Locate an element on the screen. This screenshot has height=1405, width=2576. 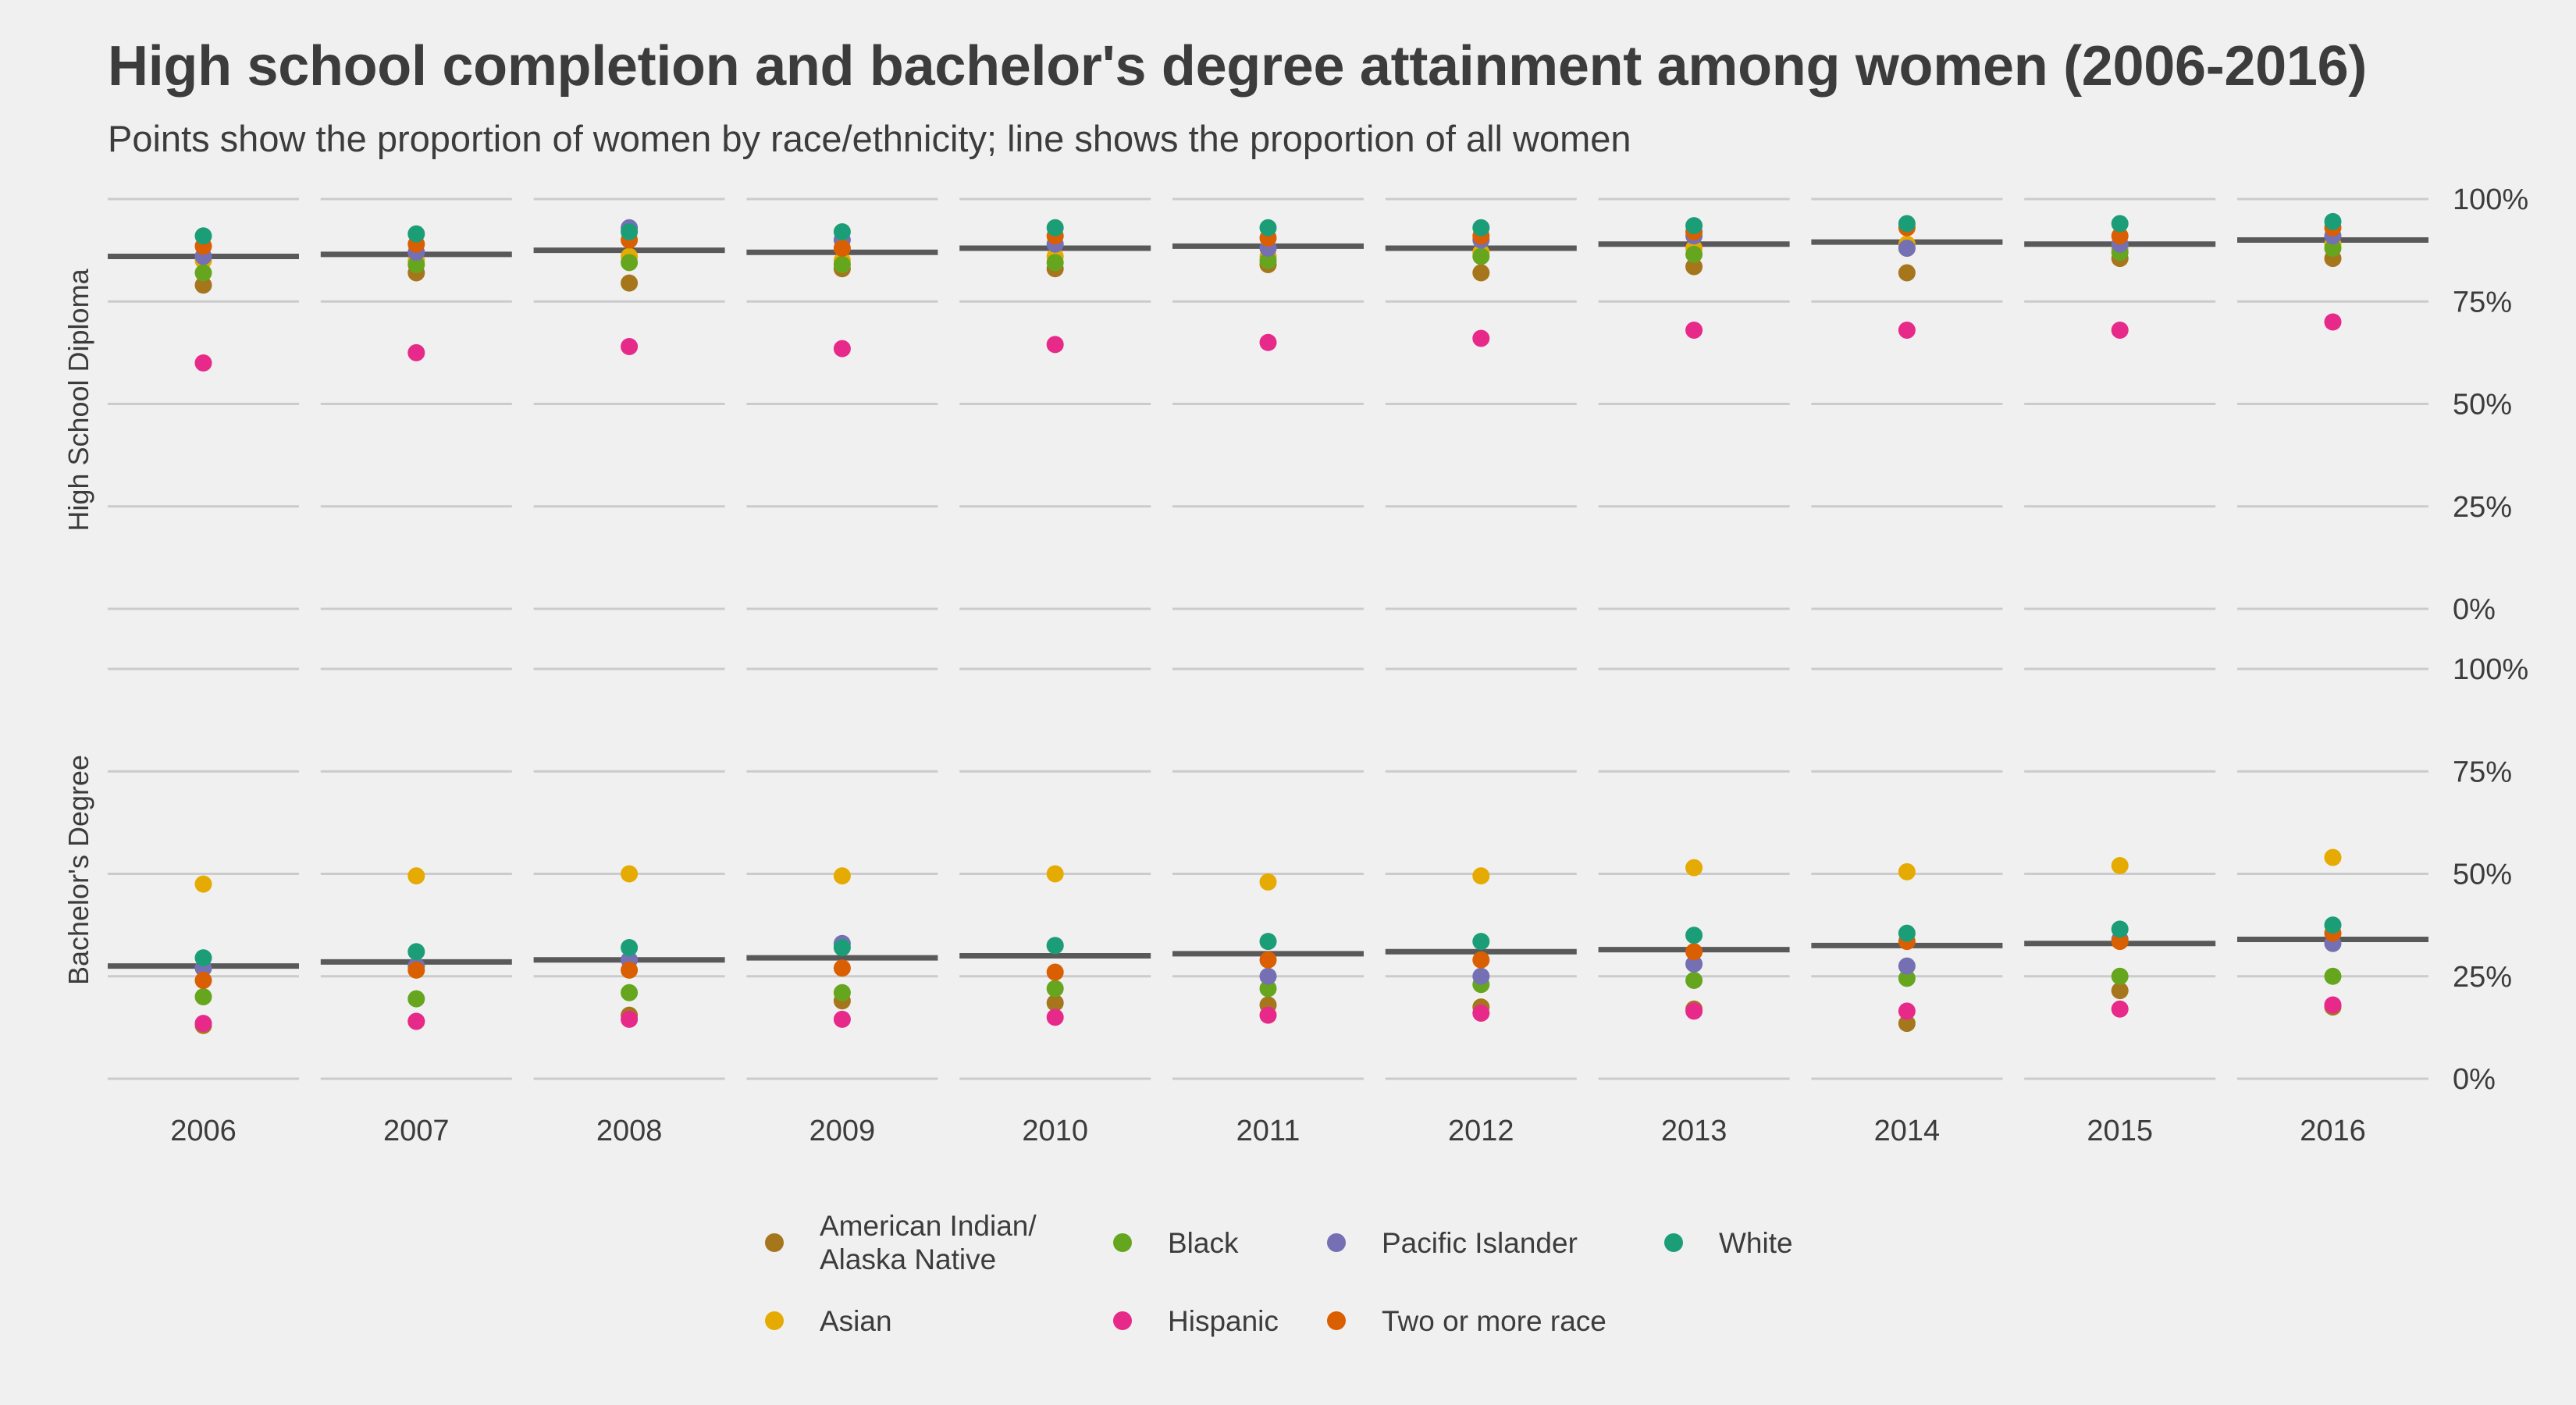
legend-label: American Indian/ Alaska Native is located at coordinates (929, 1242).